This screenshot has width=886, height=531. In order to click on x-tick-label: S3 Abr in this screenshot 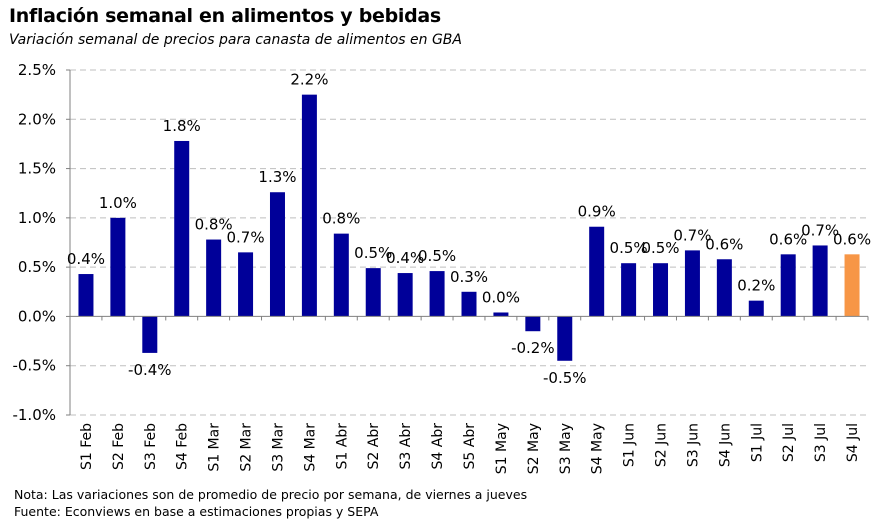, I will do `click(406, 446)`.